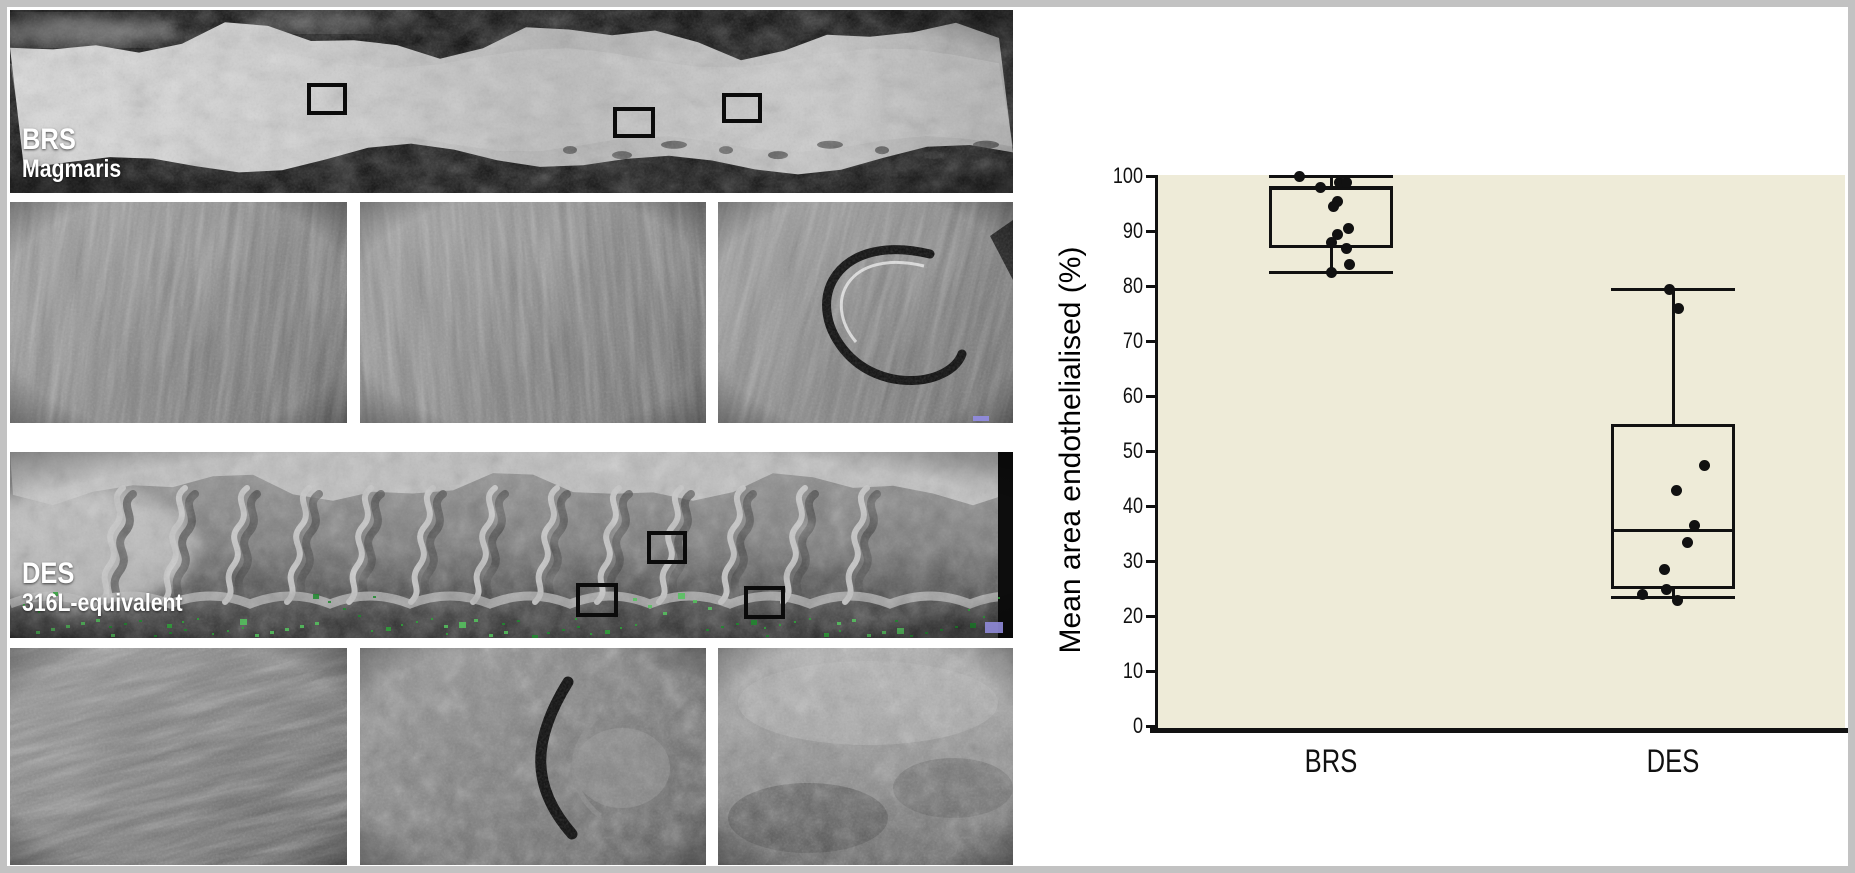  I want to click on brs-subtitle: Magmaris, so click(72, 168).